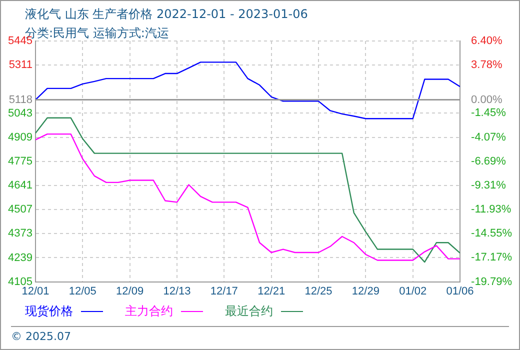 This screenshot has height=350, width=520. I want to click on y-tick-label: 4373, so click(20, 234).